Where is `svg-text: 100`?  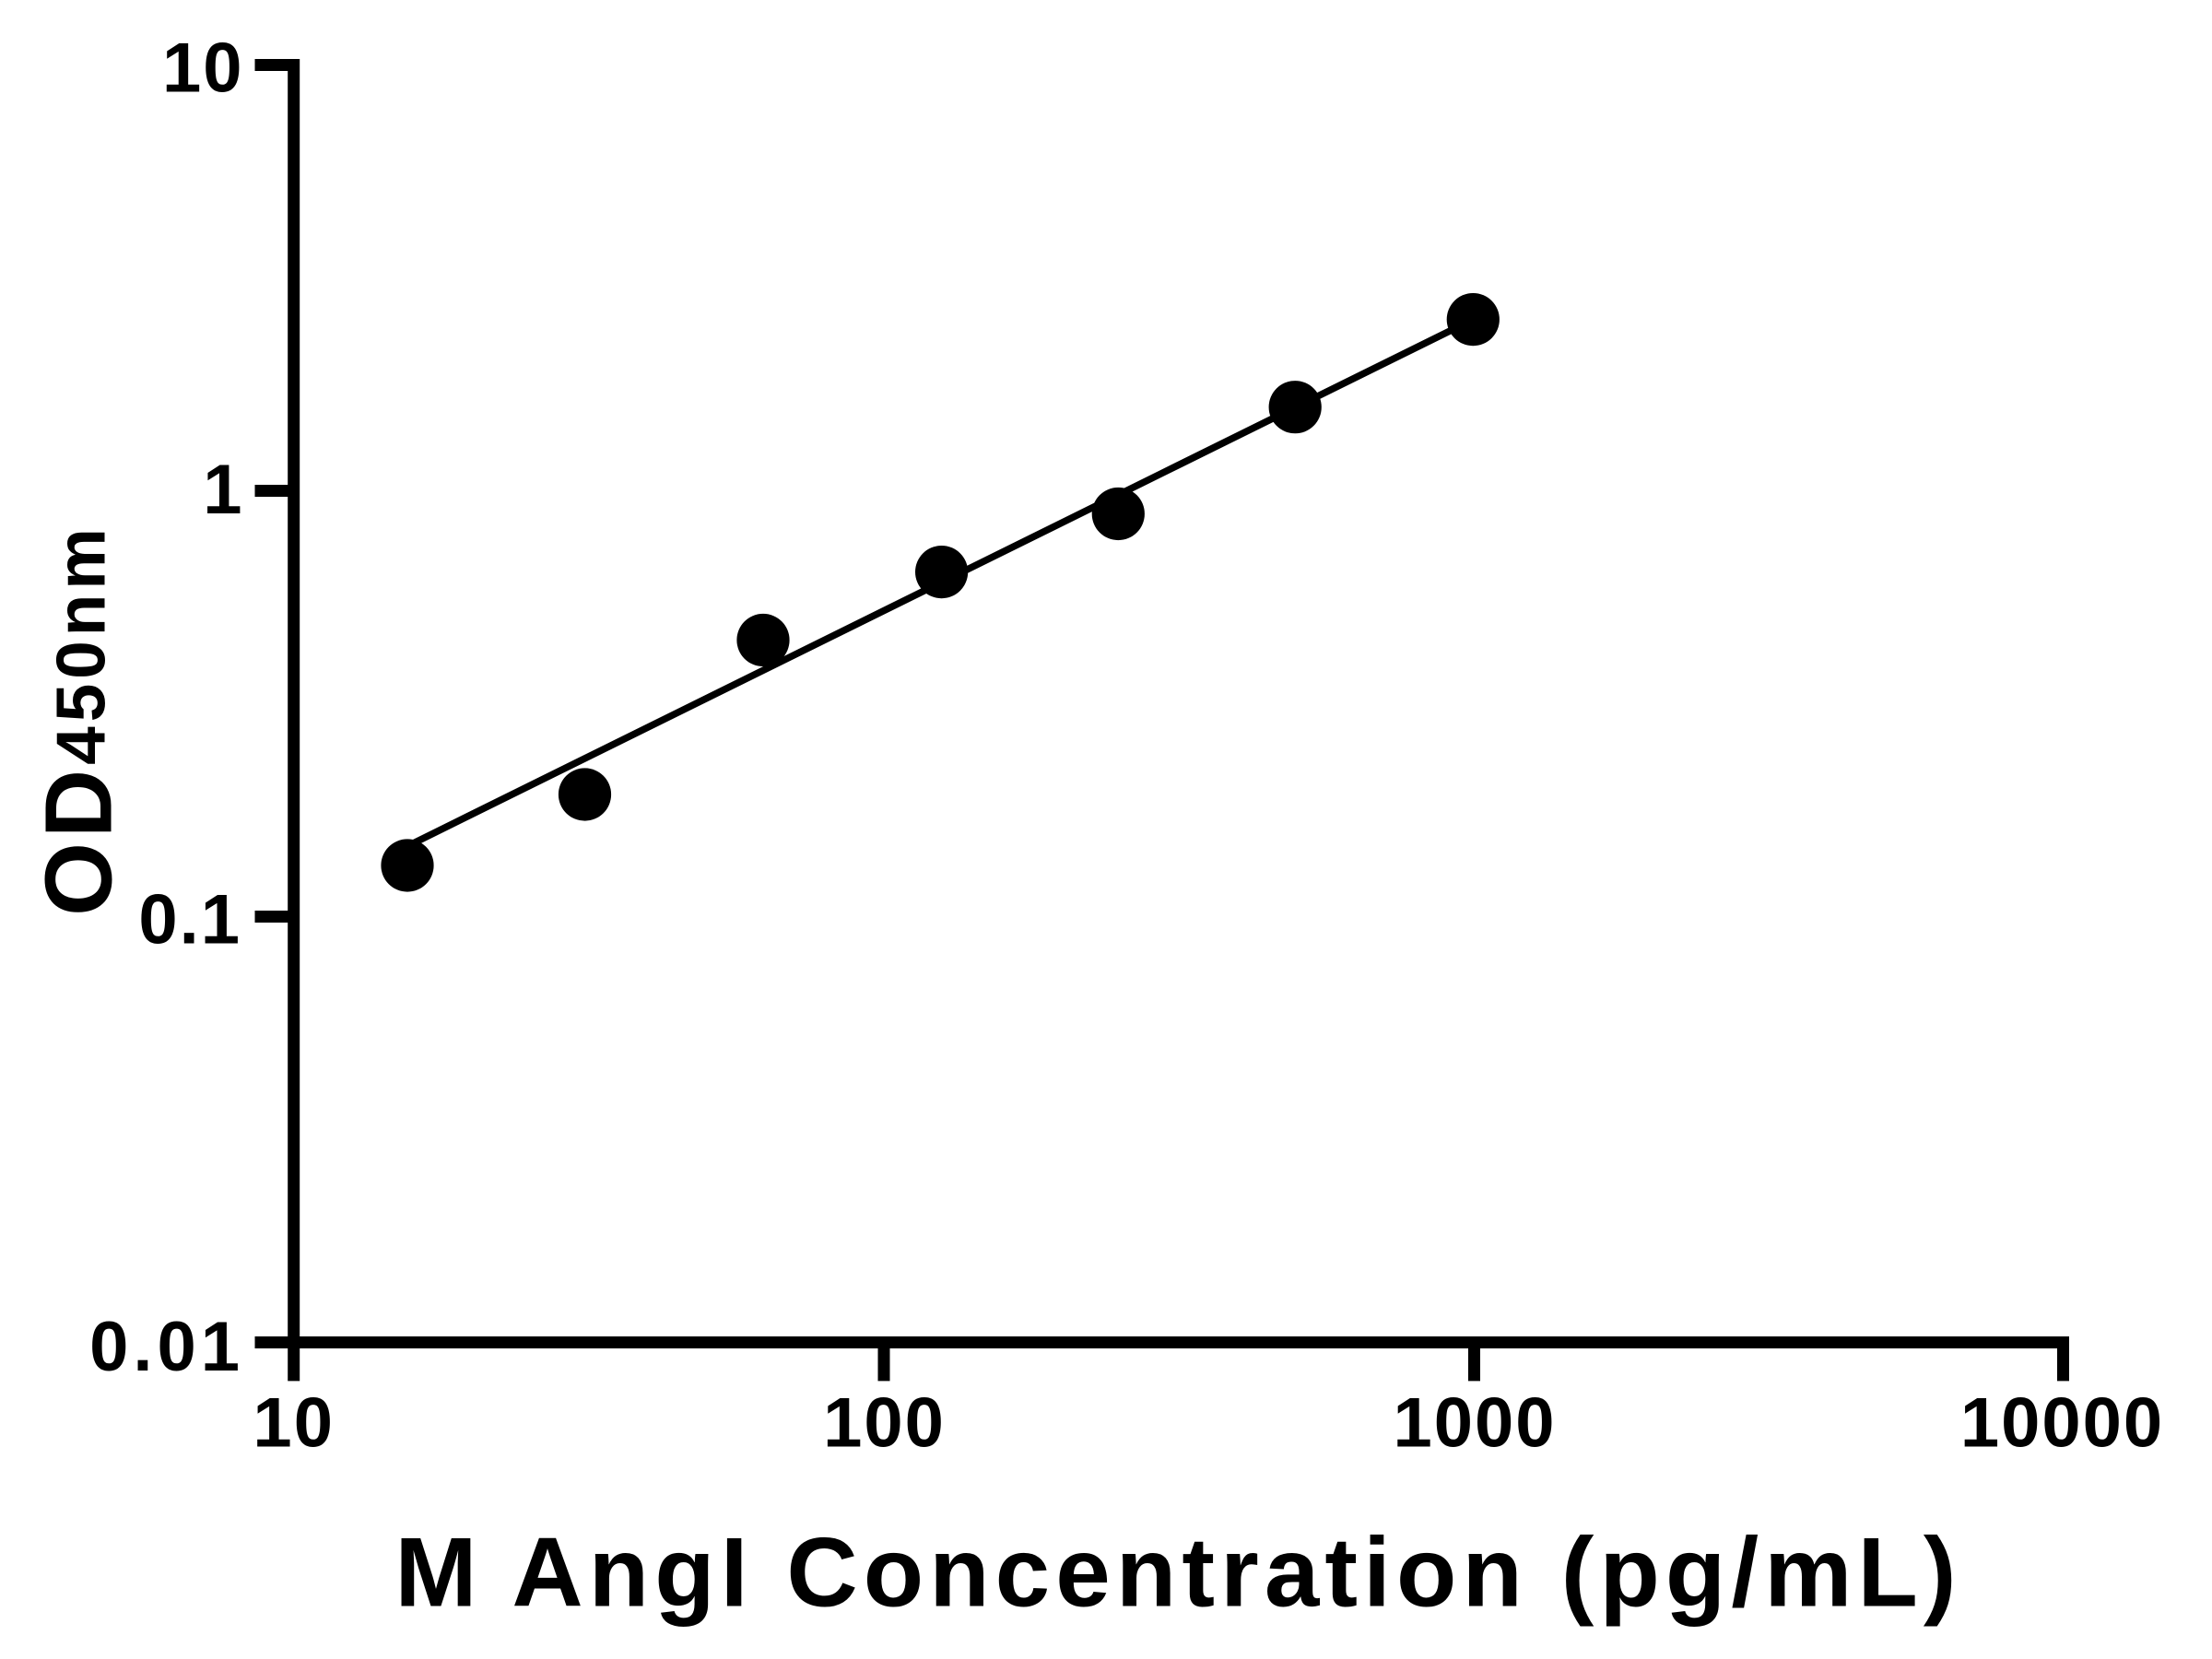
svg-text: 100 is located at coordinates (884, 1423).